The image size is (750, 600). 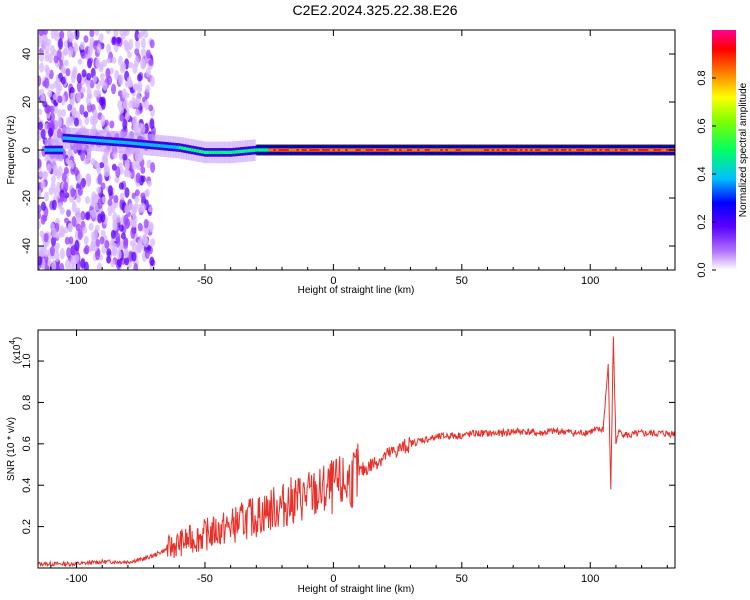 I want to click on colorbar-tick-label: 0.8, so click(x=702, y=77).